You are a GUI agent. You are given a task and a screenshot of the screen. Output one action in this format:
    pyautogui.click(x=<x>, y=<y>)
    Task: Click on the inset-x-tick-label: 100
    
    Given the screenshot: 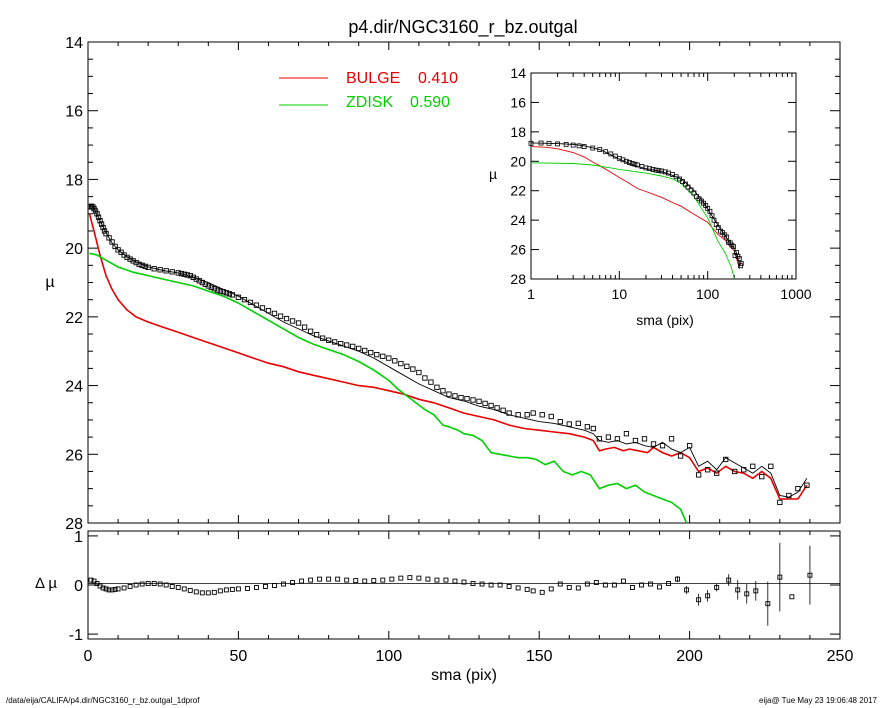 What is the action you would take?
    pyautogui.click(x=708, y=294)
    